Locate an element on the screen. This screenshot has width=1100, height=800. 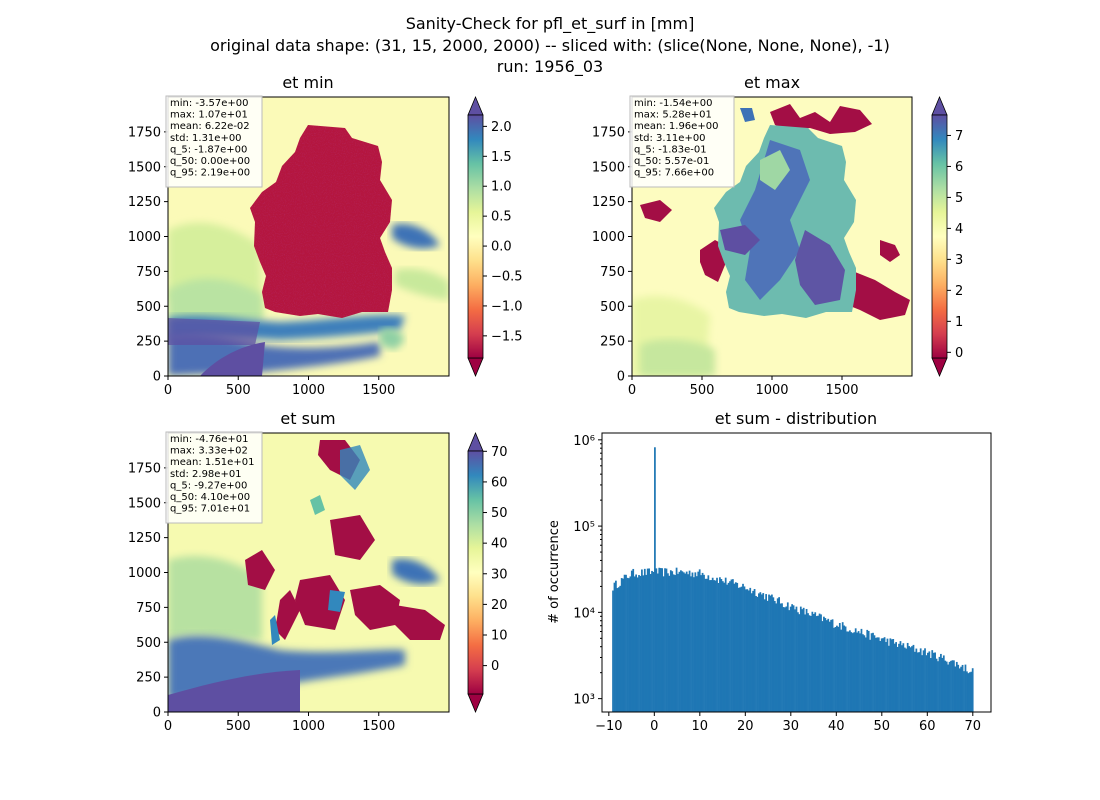
x-tick-label: 40 is located at coordinates (836, 726).